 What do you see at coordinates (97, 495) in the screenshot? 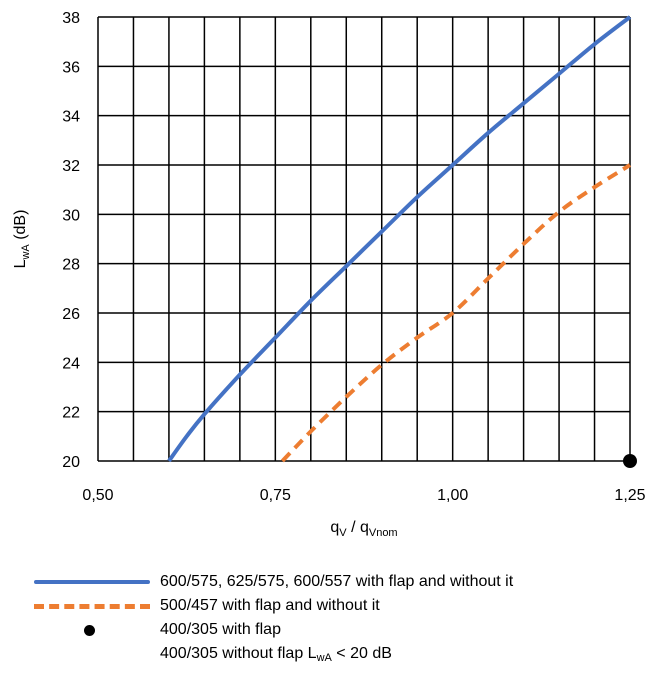
I see `x-tick-label: 0,50` at bounding box center [97, 495].